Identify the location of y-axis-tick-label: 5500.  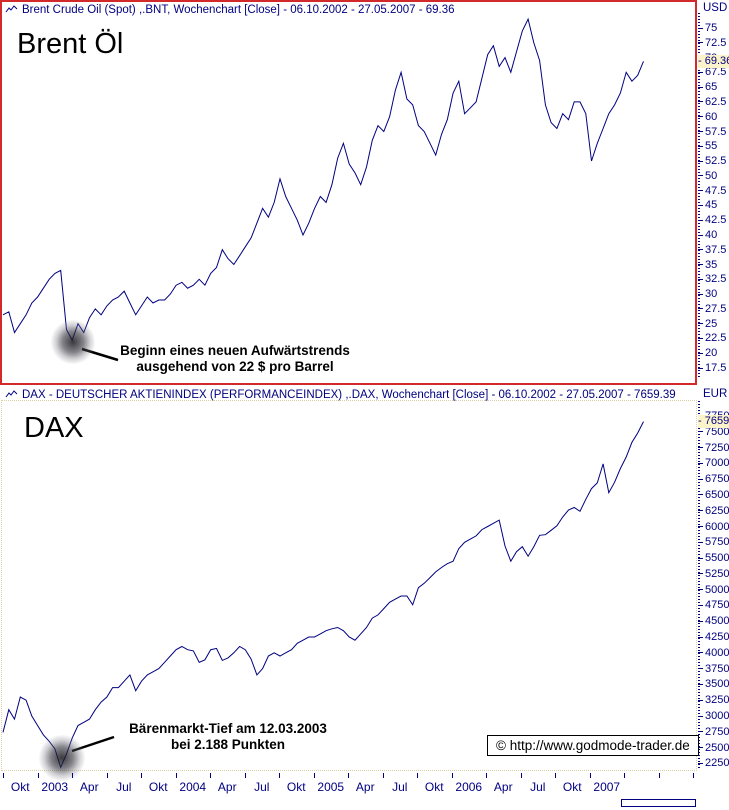
(717, 558).